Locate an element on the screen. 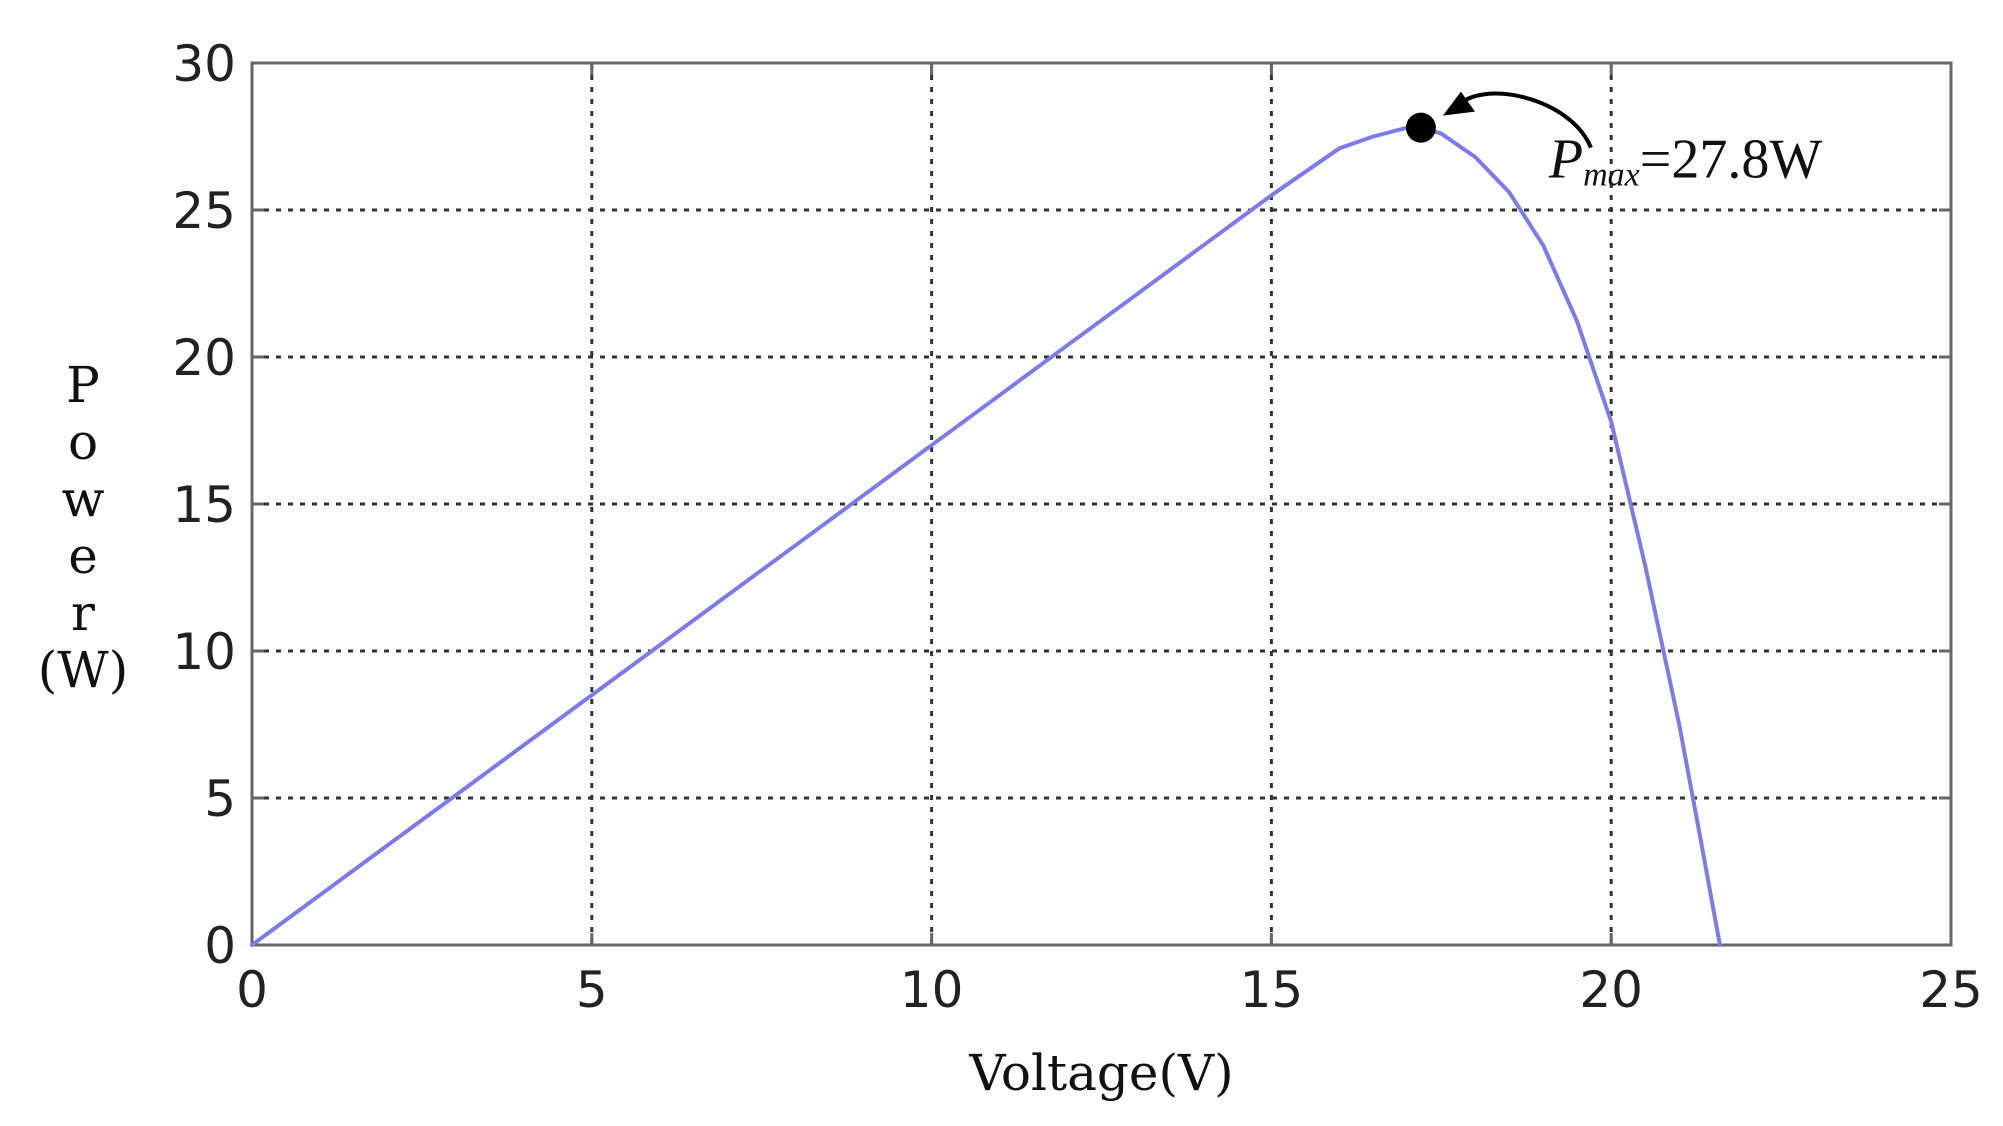  y-axis-title-char: w is located at coordinates (83, 499).